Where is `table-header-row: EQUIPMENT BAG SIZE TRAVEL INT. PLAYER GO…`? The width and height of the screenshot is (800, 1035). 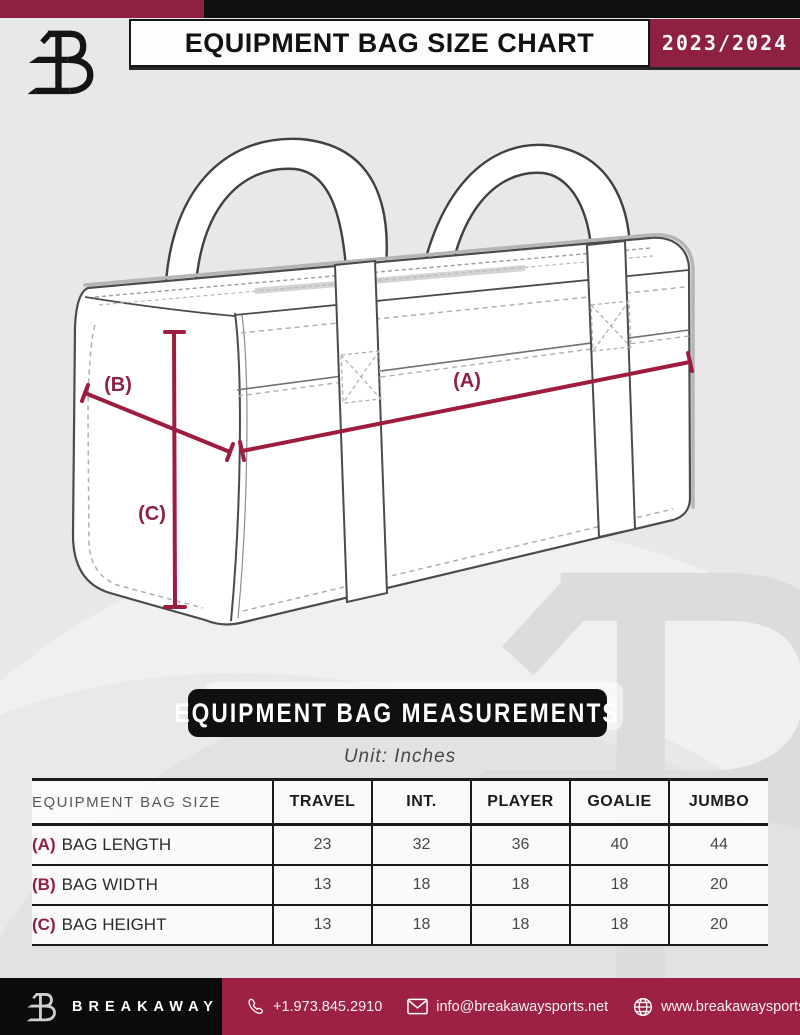
table-header-row: EQUIPMENT BAG SIZE TRAVEL INT. PLAYER GO… is located at coordinates (400, 802).